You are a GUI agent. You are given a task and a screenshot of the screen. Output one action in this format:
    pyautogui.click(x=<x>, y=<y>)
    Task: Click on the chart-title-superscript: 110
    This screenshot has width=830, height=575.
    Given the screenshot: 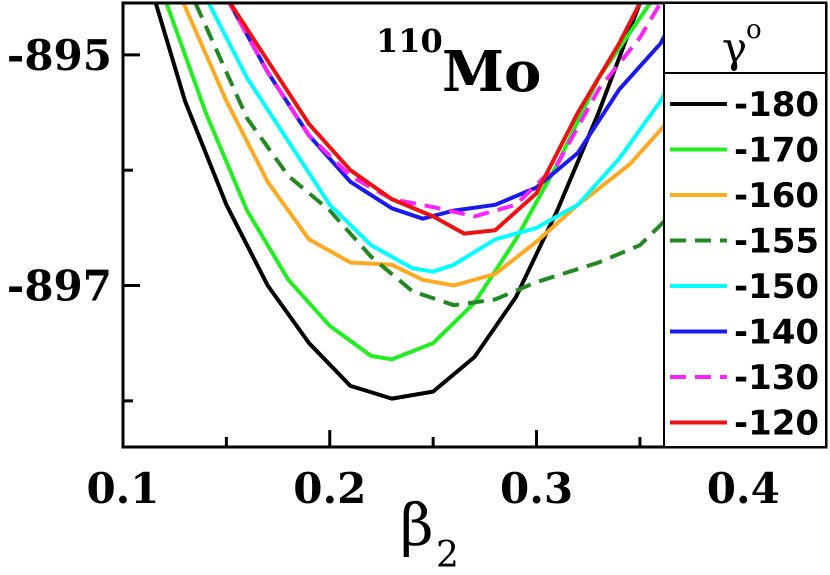 What is the action you would take?
    pyautogui.click(x=409, y=41)
    